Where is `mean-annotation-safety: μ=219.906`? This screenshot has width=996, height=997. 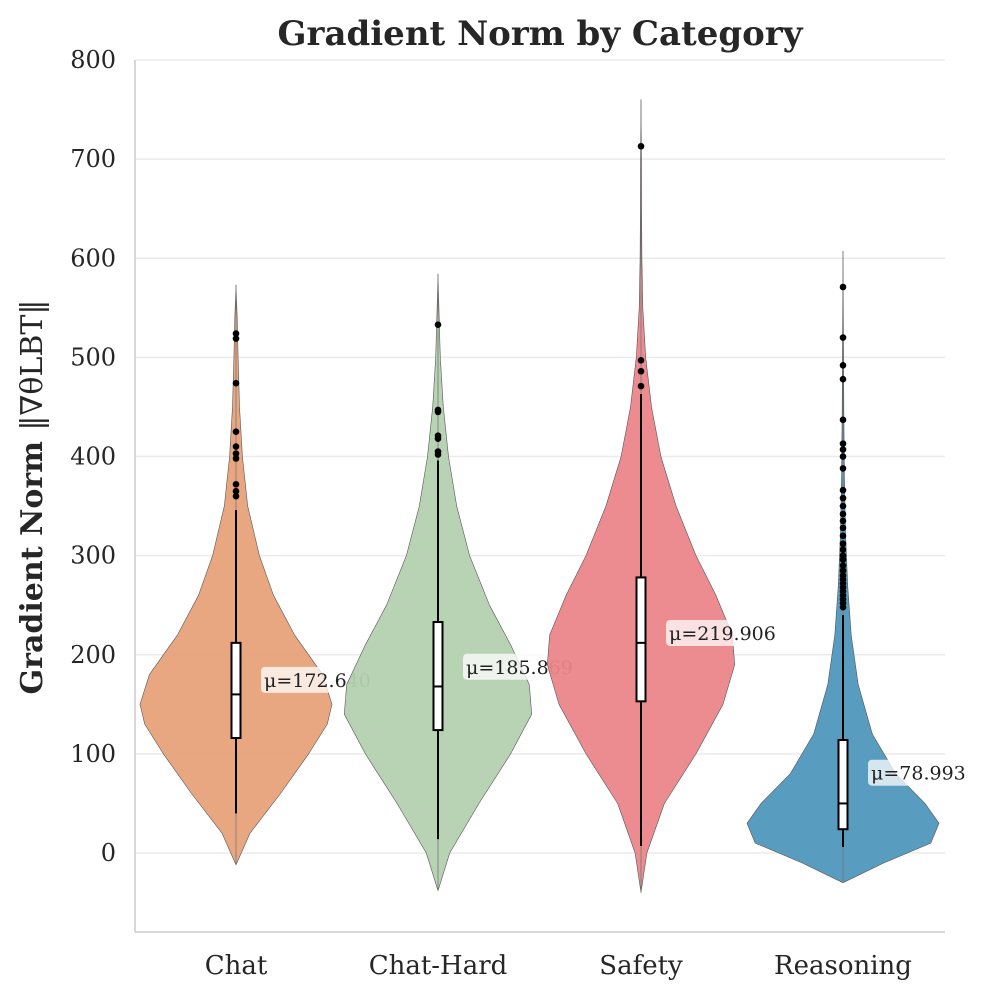 mean-annotation-safety: μ=219.906 is located at coordinates (722, 633).